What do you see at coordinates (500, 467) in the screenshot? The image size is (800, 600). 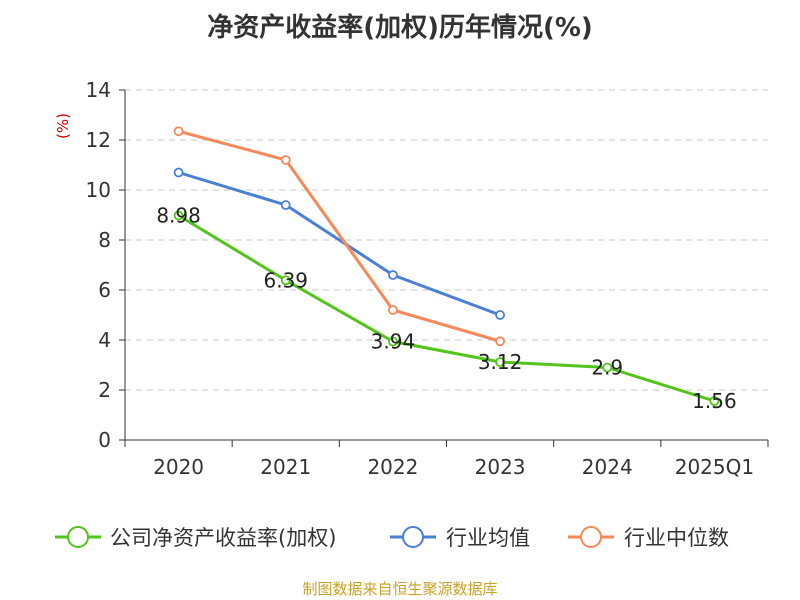 I see `x-tick-label: 2023` at bounding box center [500, 467].